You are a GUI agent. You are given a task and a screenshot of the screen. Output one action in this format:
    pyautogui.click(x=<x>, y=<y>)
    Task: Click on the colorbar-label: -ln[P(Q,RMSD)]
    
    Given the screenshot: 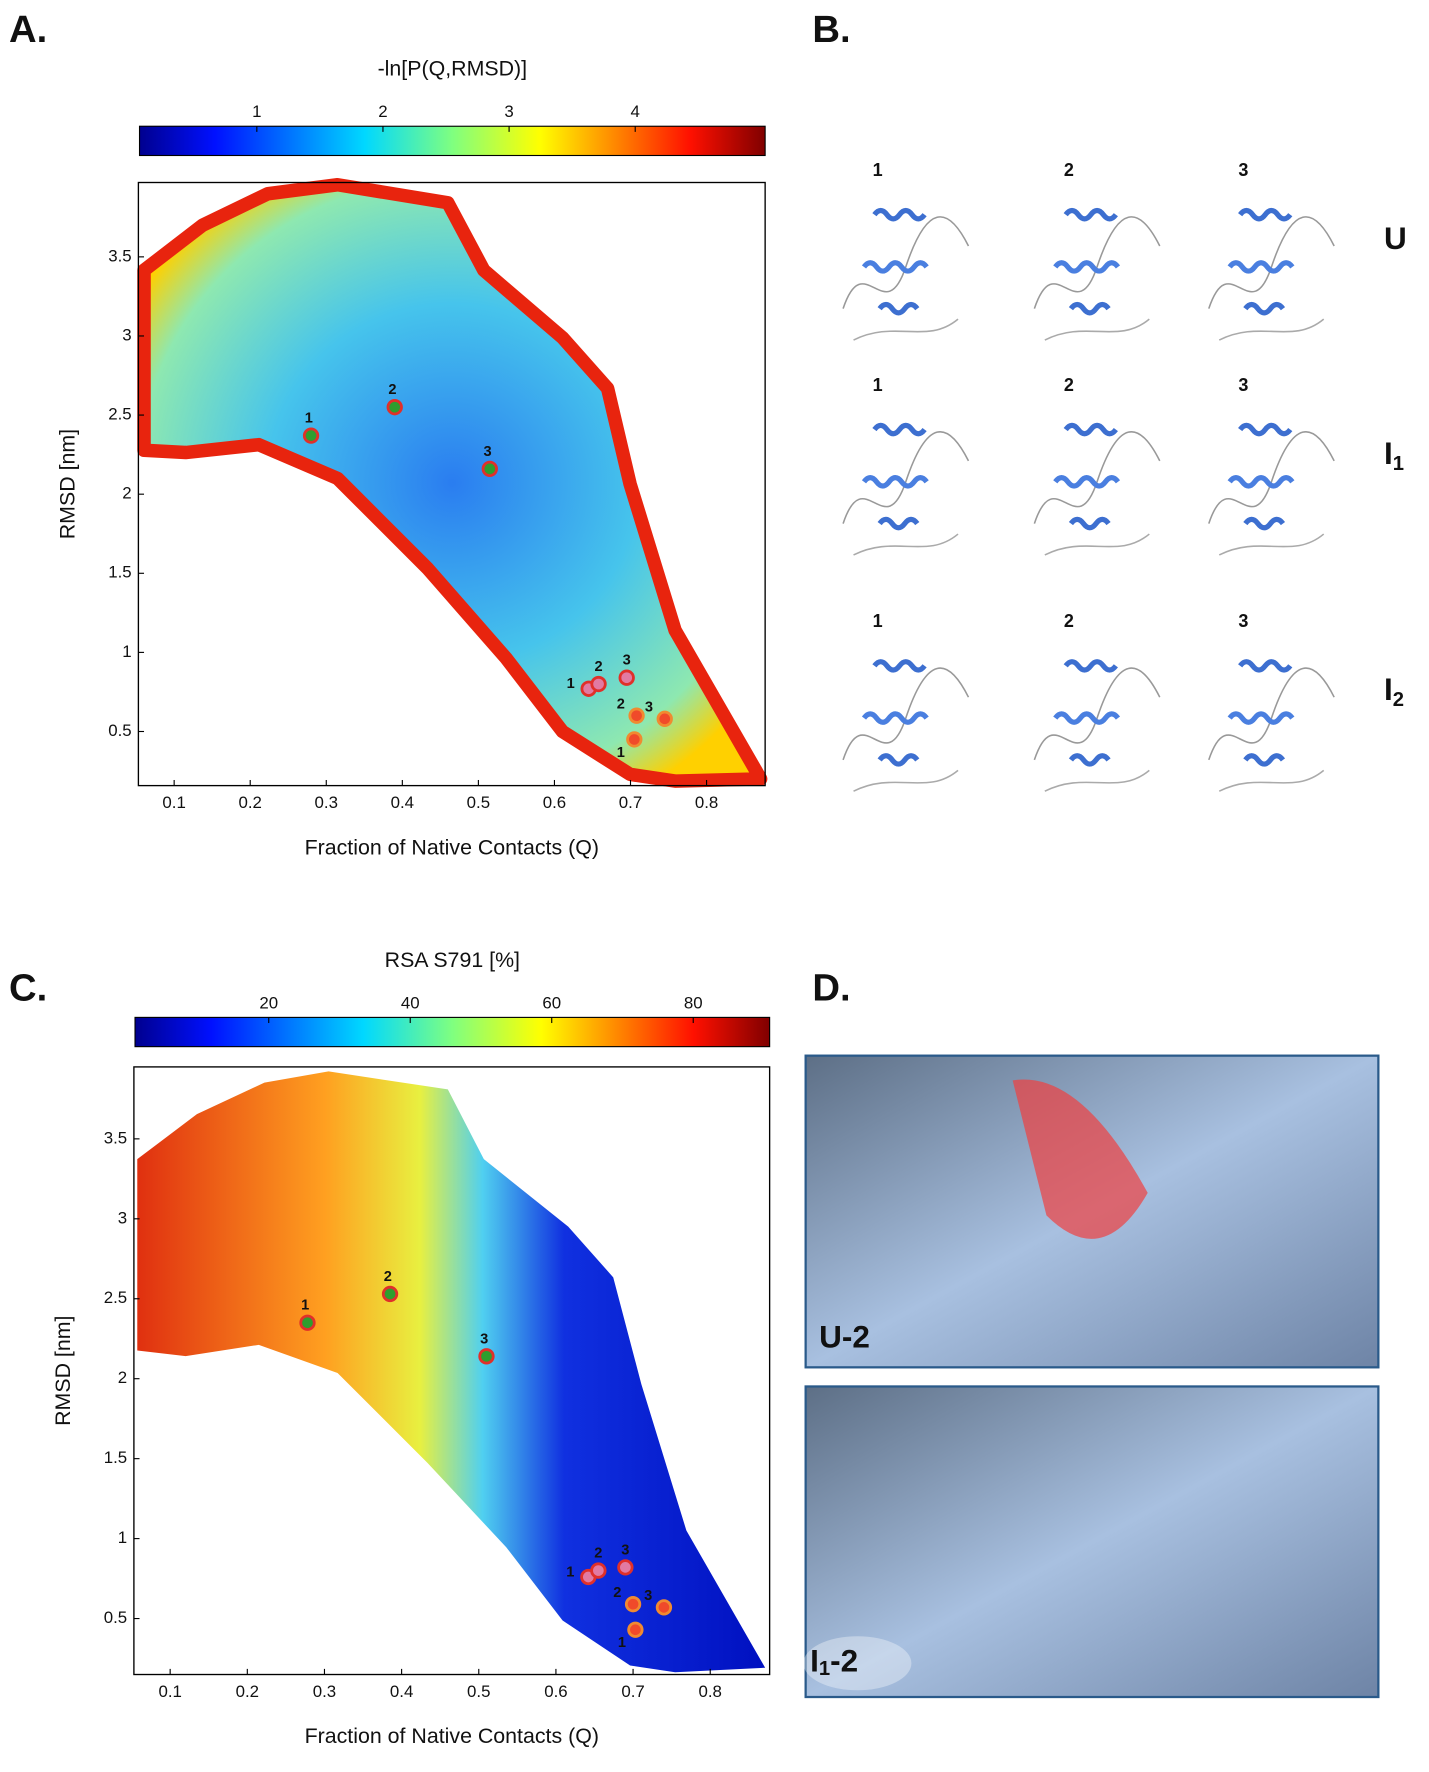 What is the action you would take?
    pyautogui.click(x=453, y=69)
    